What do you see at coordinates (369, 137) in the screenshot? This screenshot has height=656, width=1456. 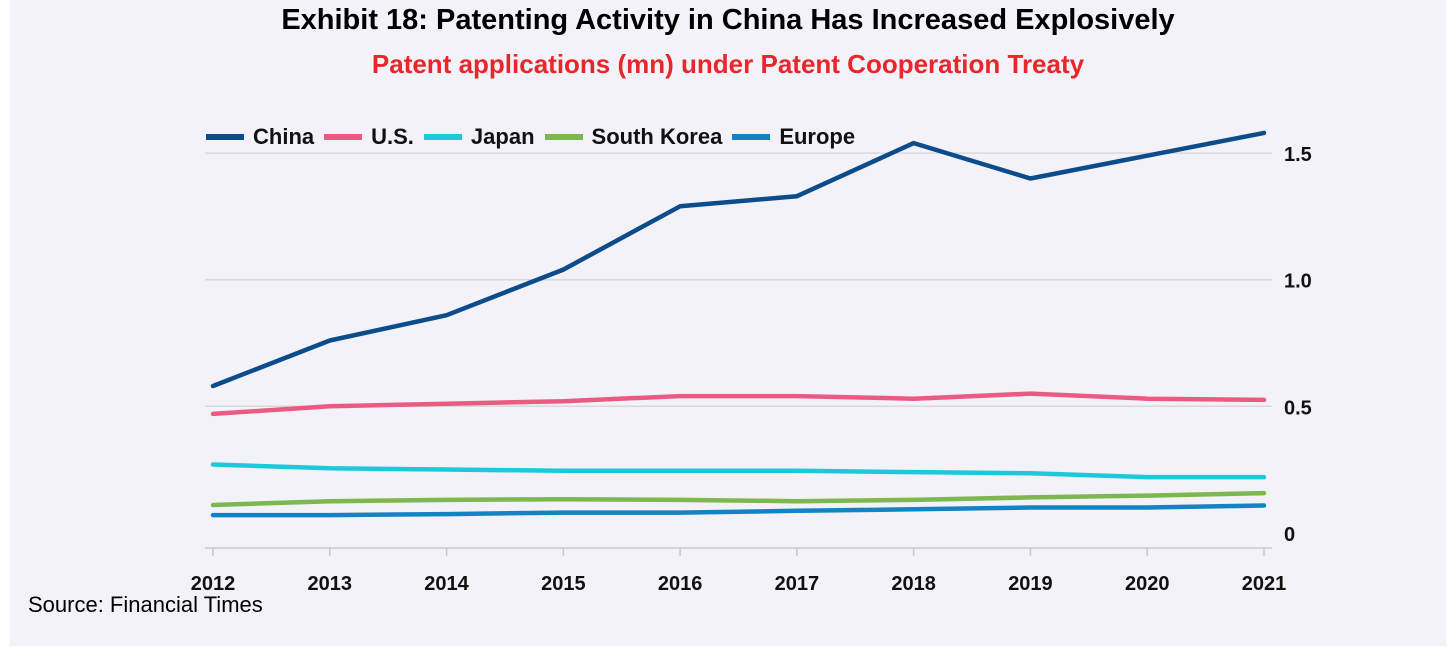 I see `legend-item-us: U.S.` at bounding box center [369, 137].